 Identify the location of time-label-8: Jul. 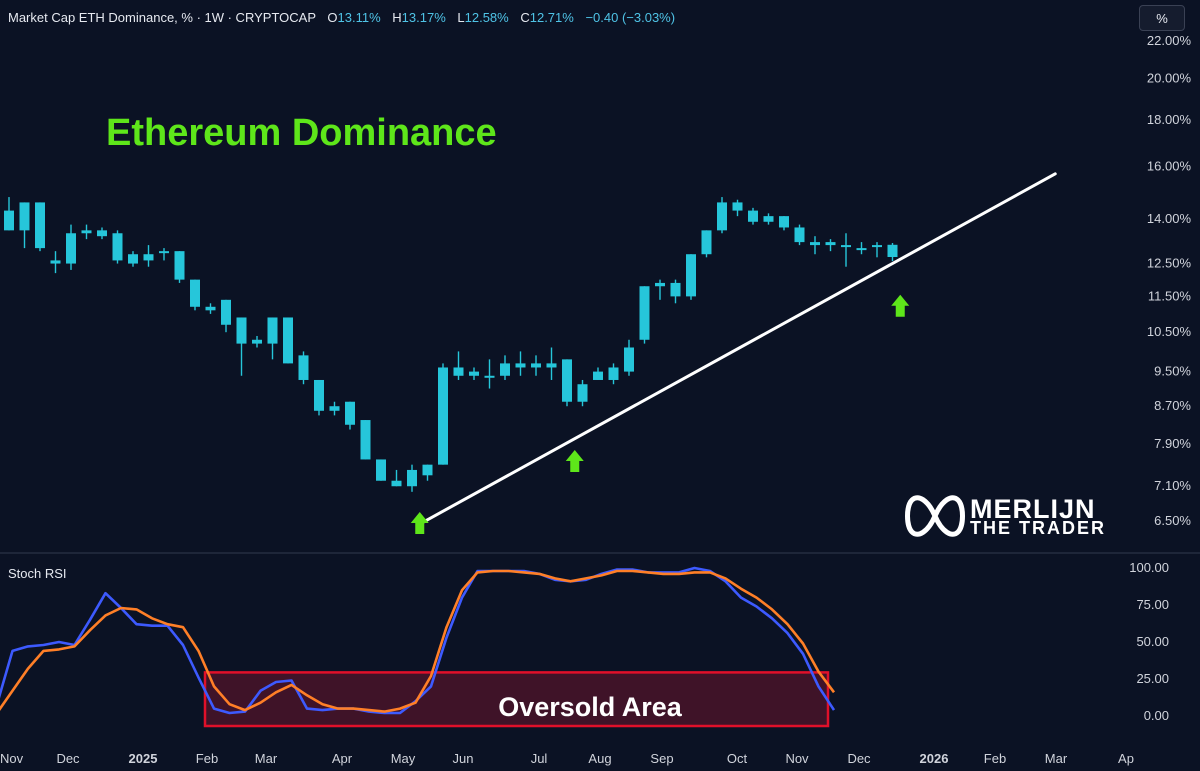
(539, 758).